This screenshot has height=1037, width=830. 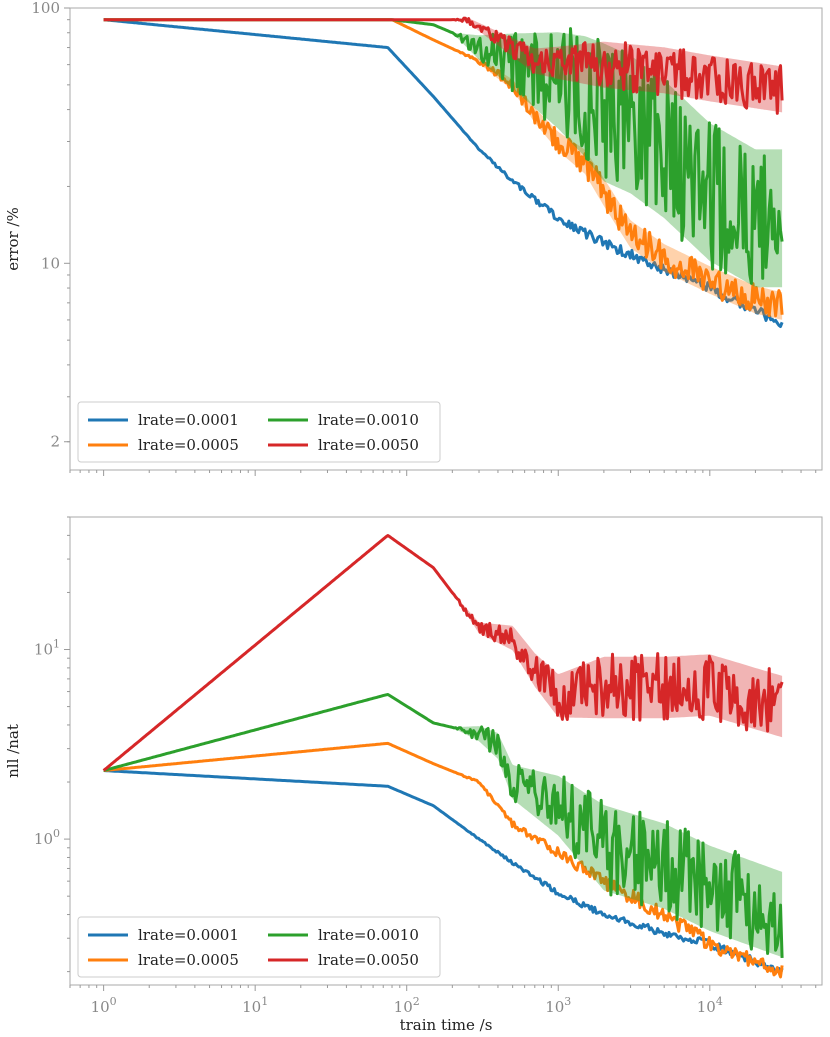 What do you see at coordinates (55, 442) in the screenshot?
I see `y-tick-label: 2` at bounding box center [55, 442].